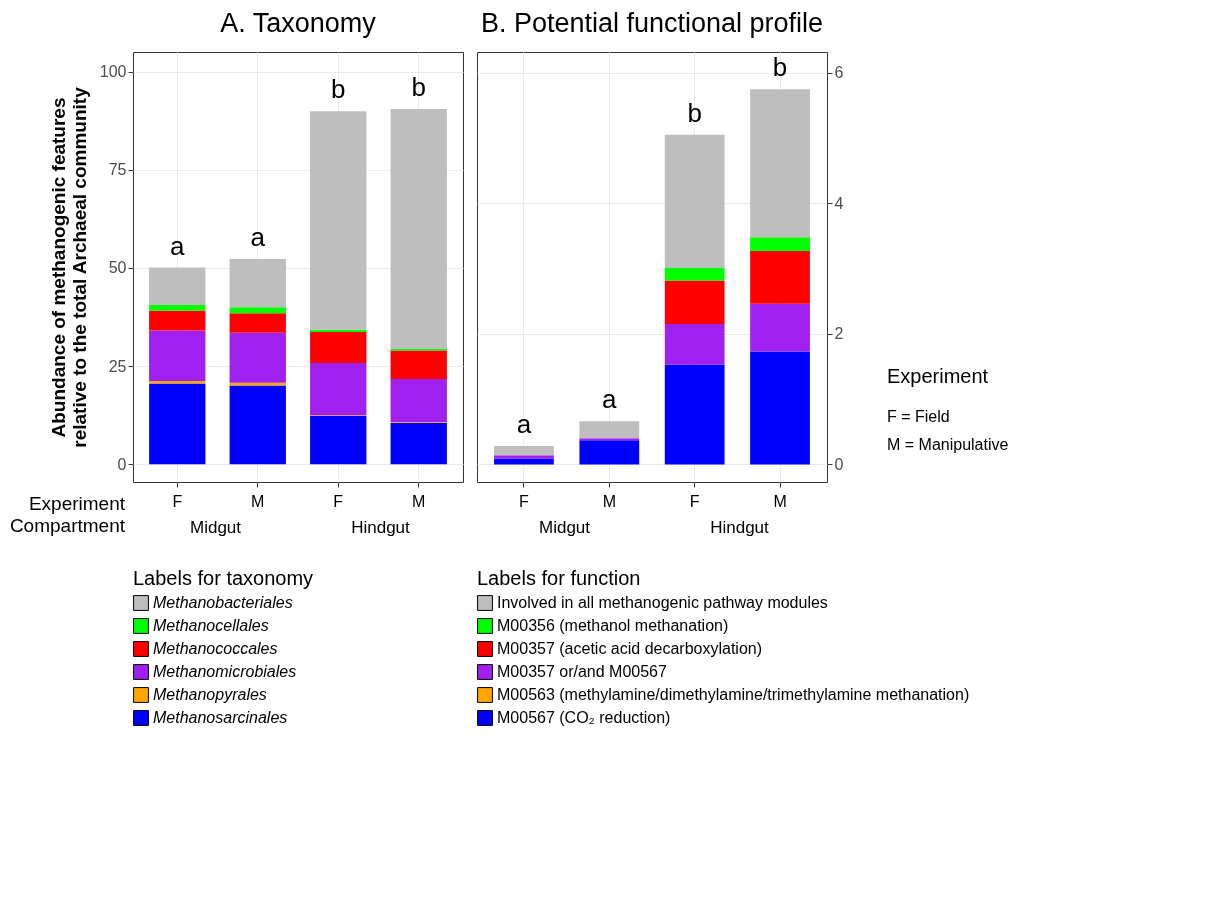 Image resolution: width=1215 pixels, height=904 pixels. I want to click on legend-label: Involved in all methanogenic pathway modules, so click(662, 602).